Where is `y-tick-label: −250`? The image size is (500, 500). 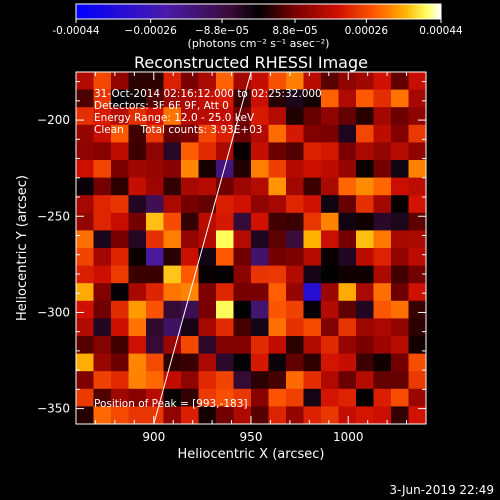 y-tick-label: −250 is located at coordinates (53, 216).